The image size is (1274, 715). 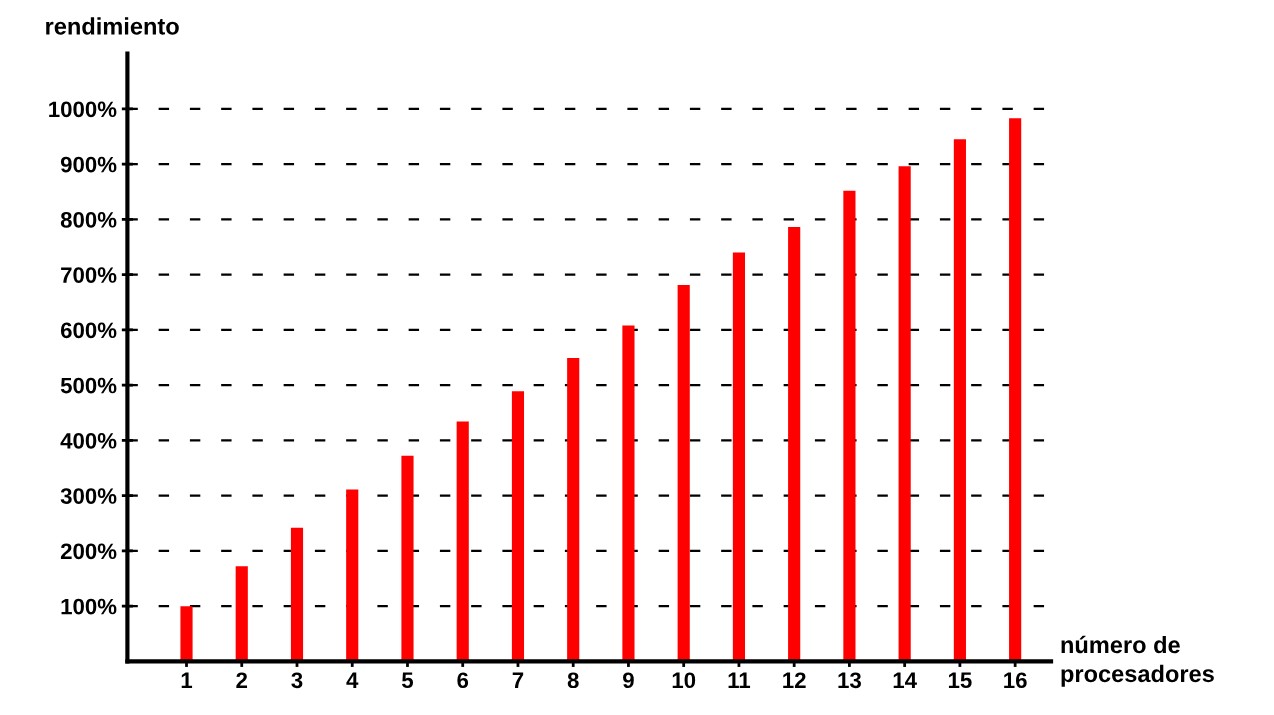 I want to click on x-tick-label: 2, so click(x=242, y=680).